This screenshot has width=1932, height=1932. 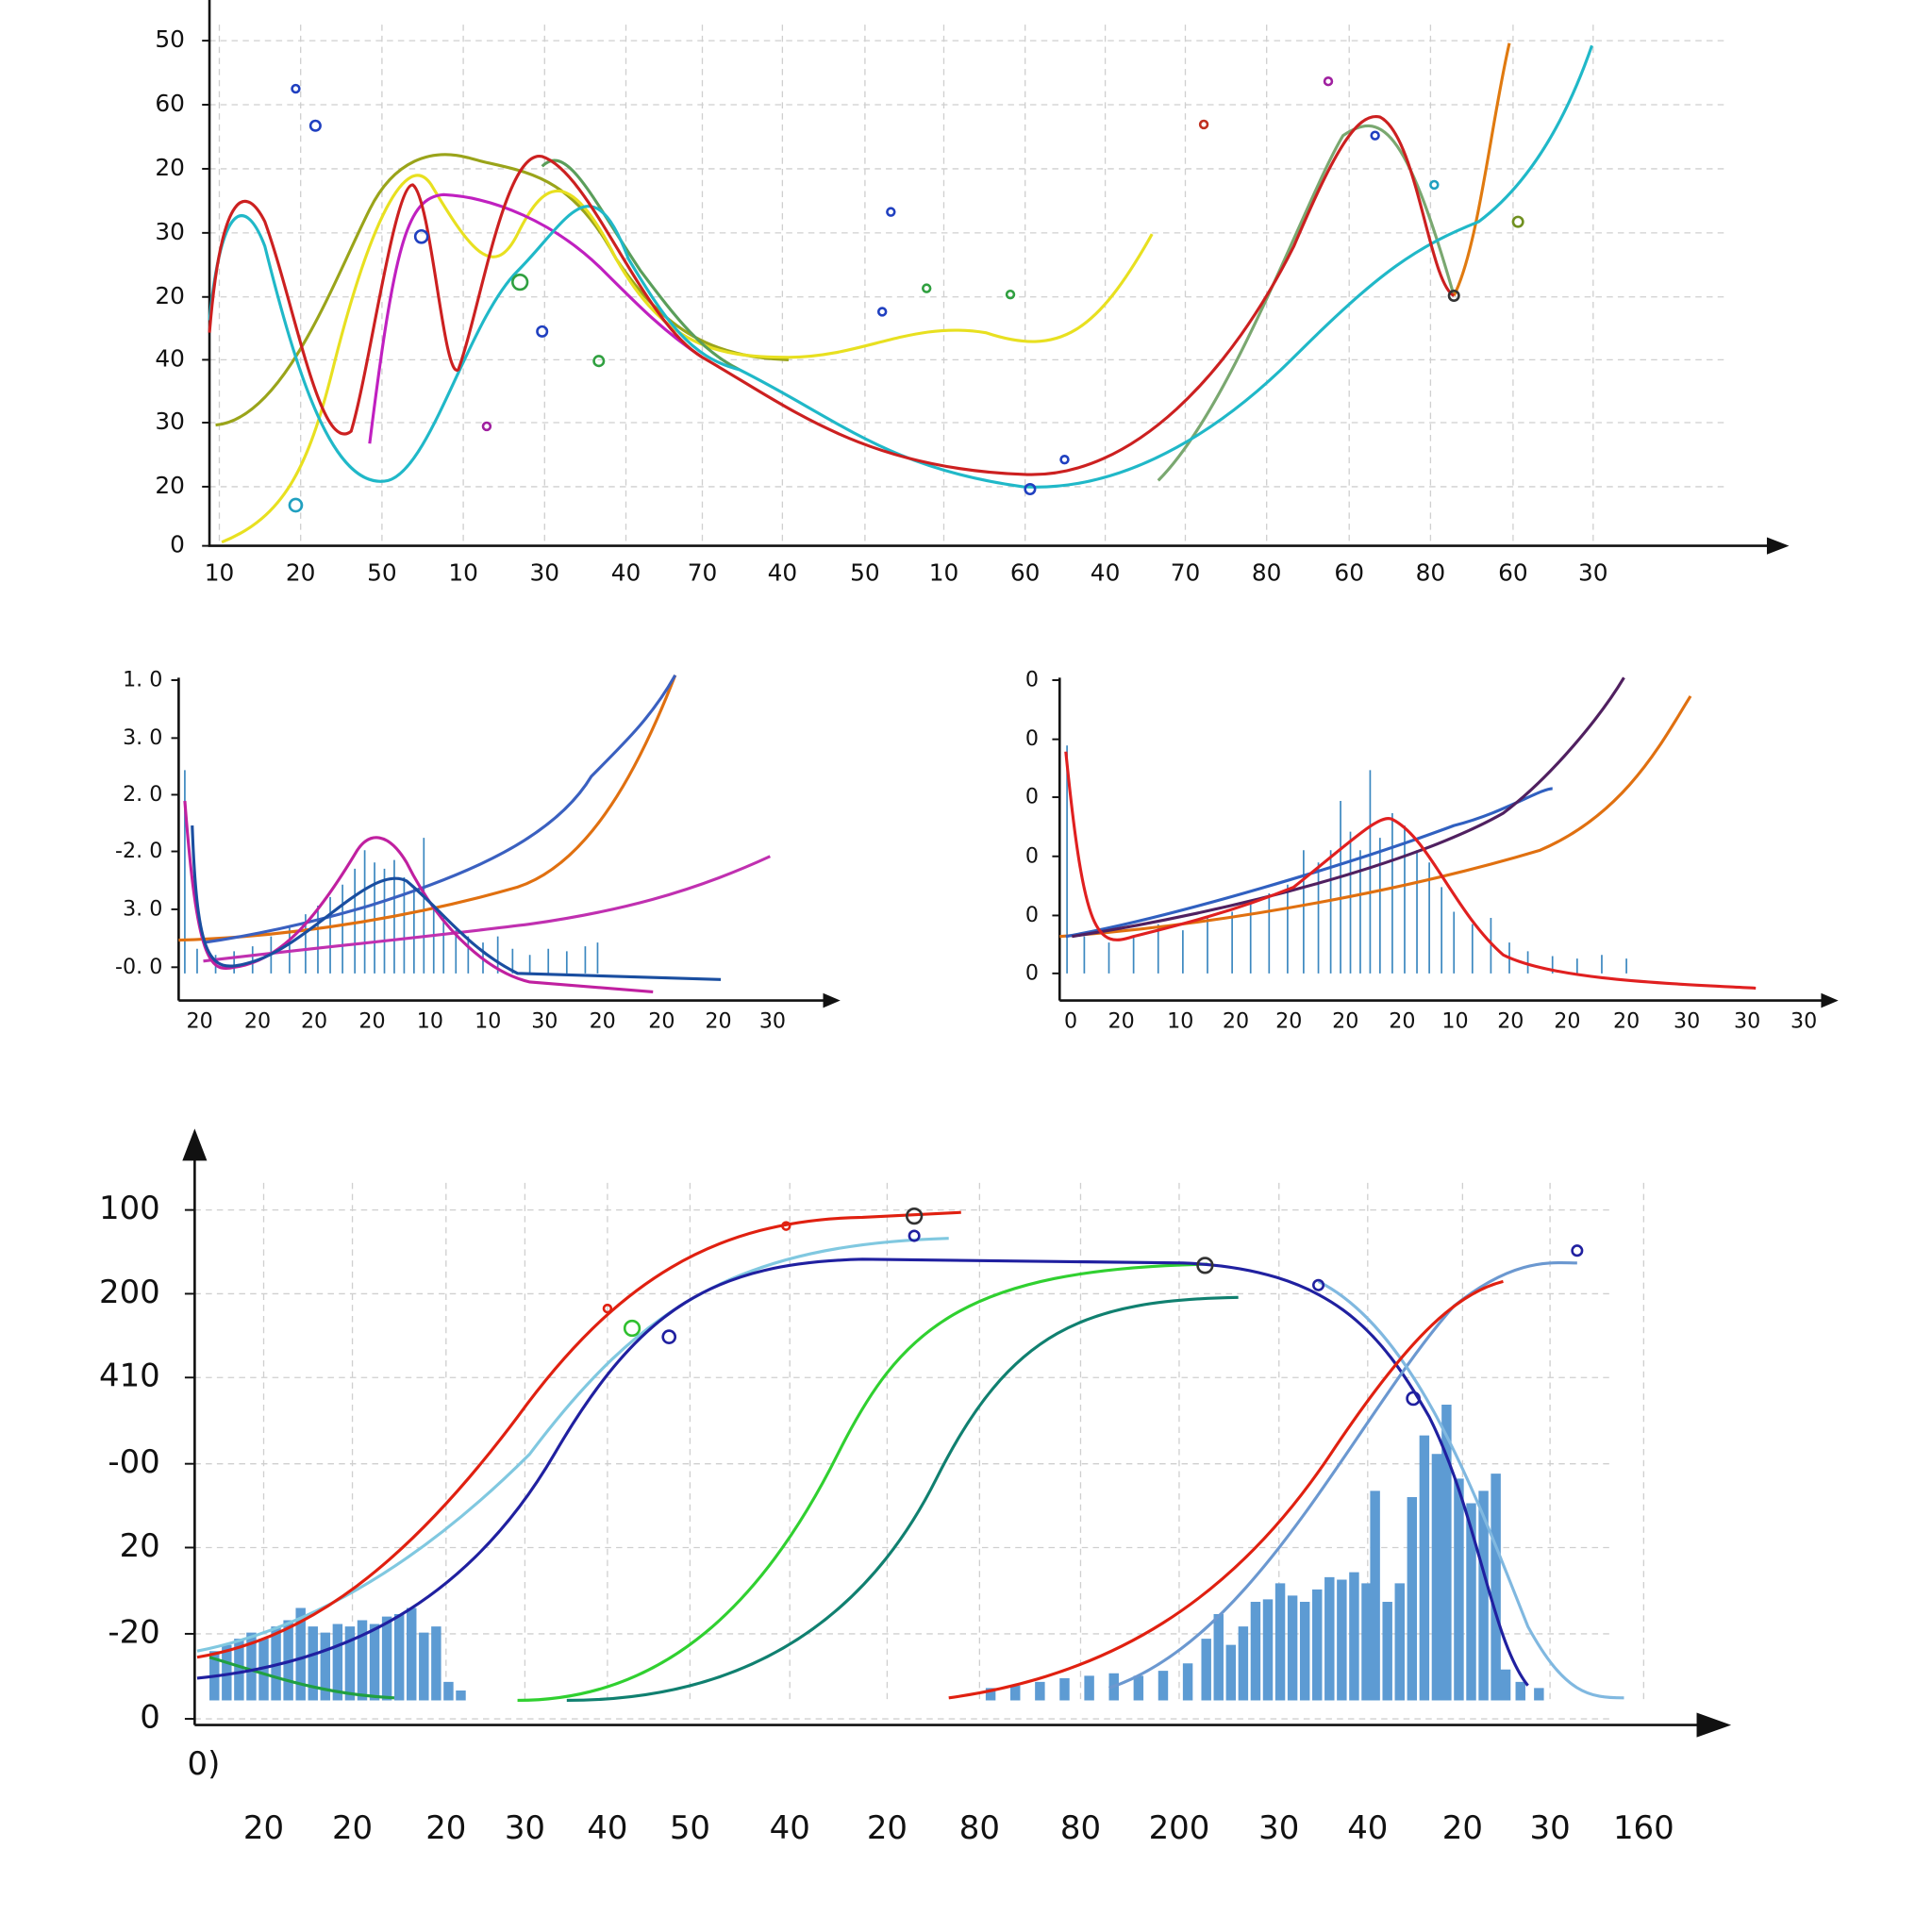 I want to click on y-tick-label: 100, so click(x=129, y=1209).